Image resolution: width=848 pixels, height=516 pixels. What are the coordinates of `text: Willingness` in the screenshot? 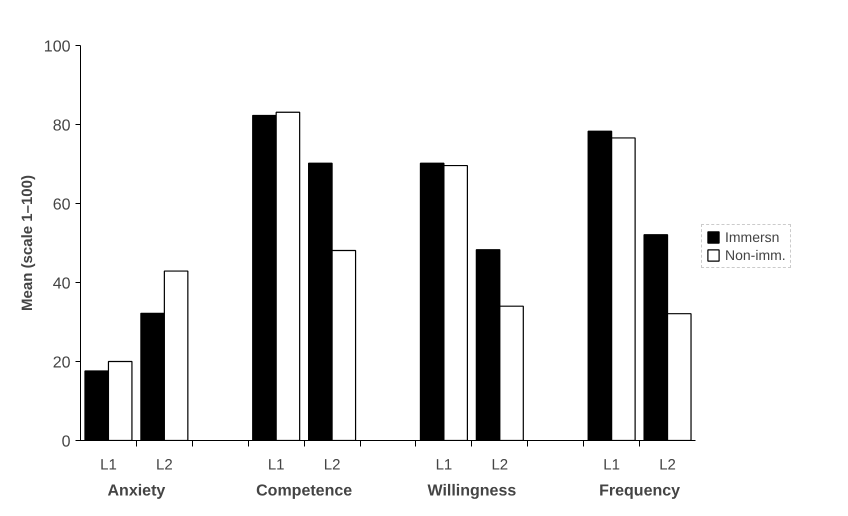 It's located at (471, 491).